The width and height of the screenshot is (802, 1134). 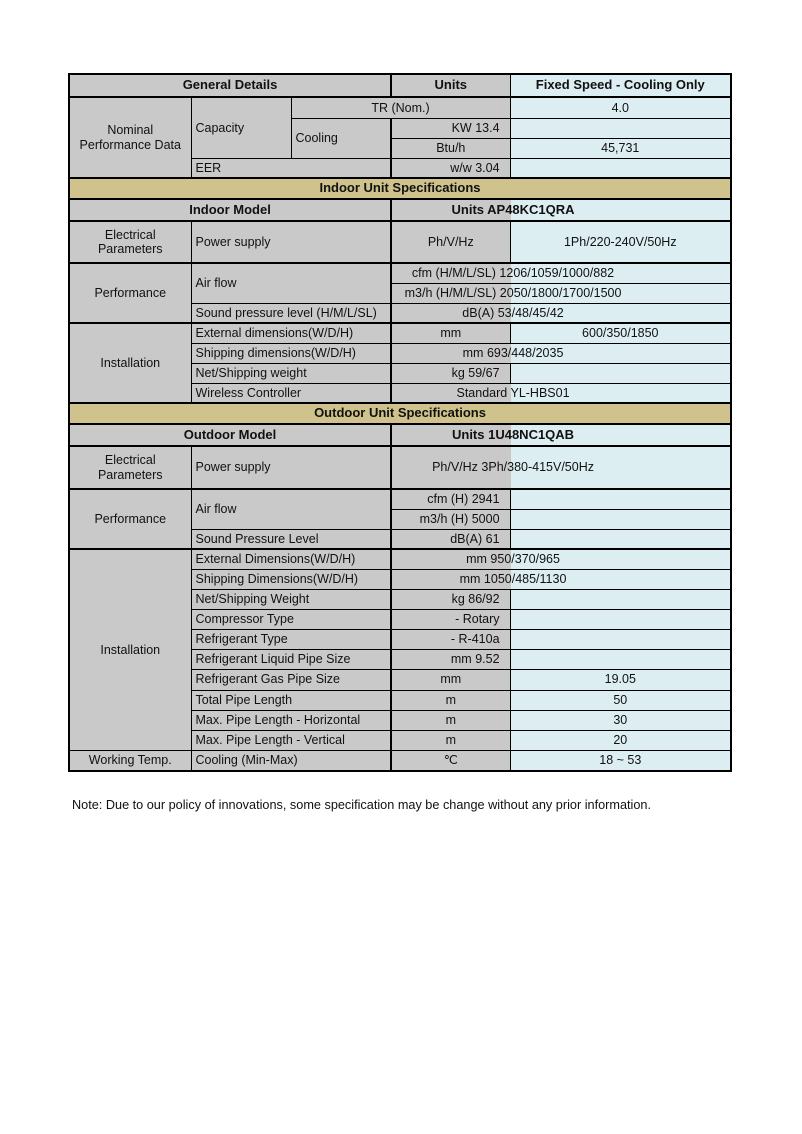 What do you see at coordinates (291, 760) in the screenshot?
I see `working-cooling-label: Cooling (Min-Max)` at bounding box center [291, 760].